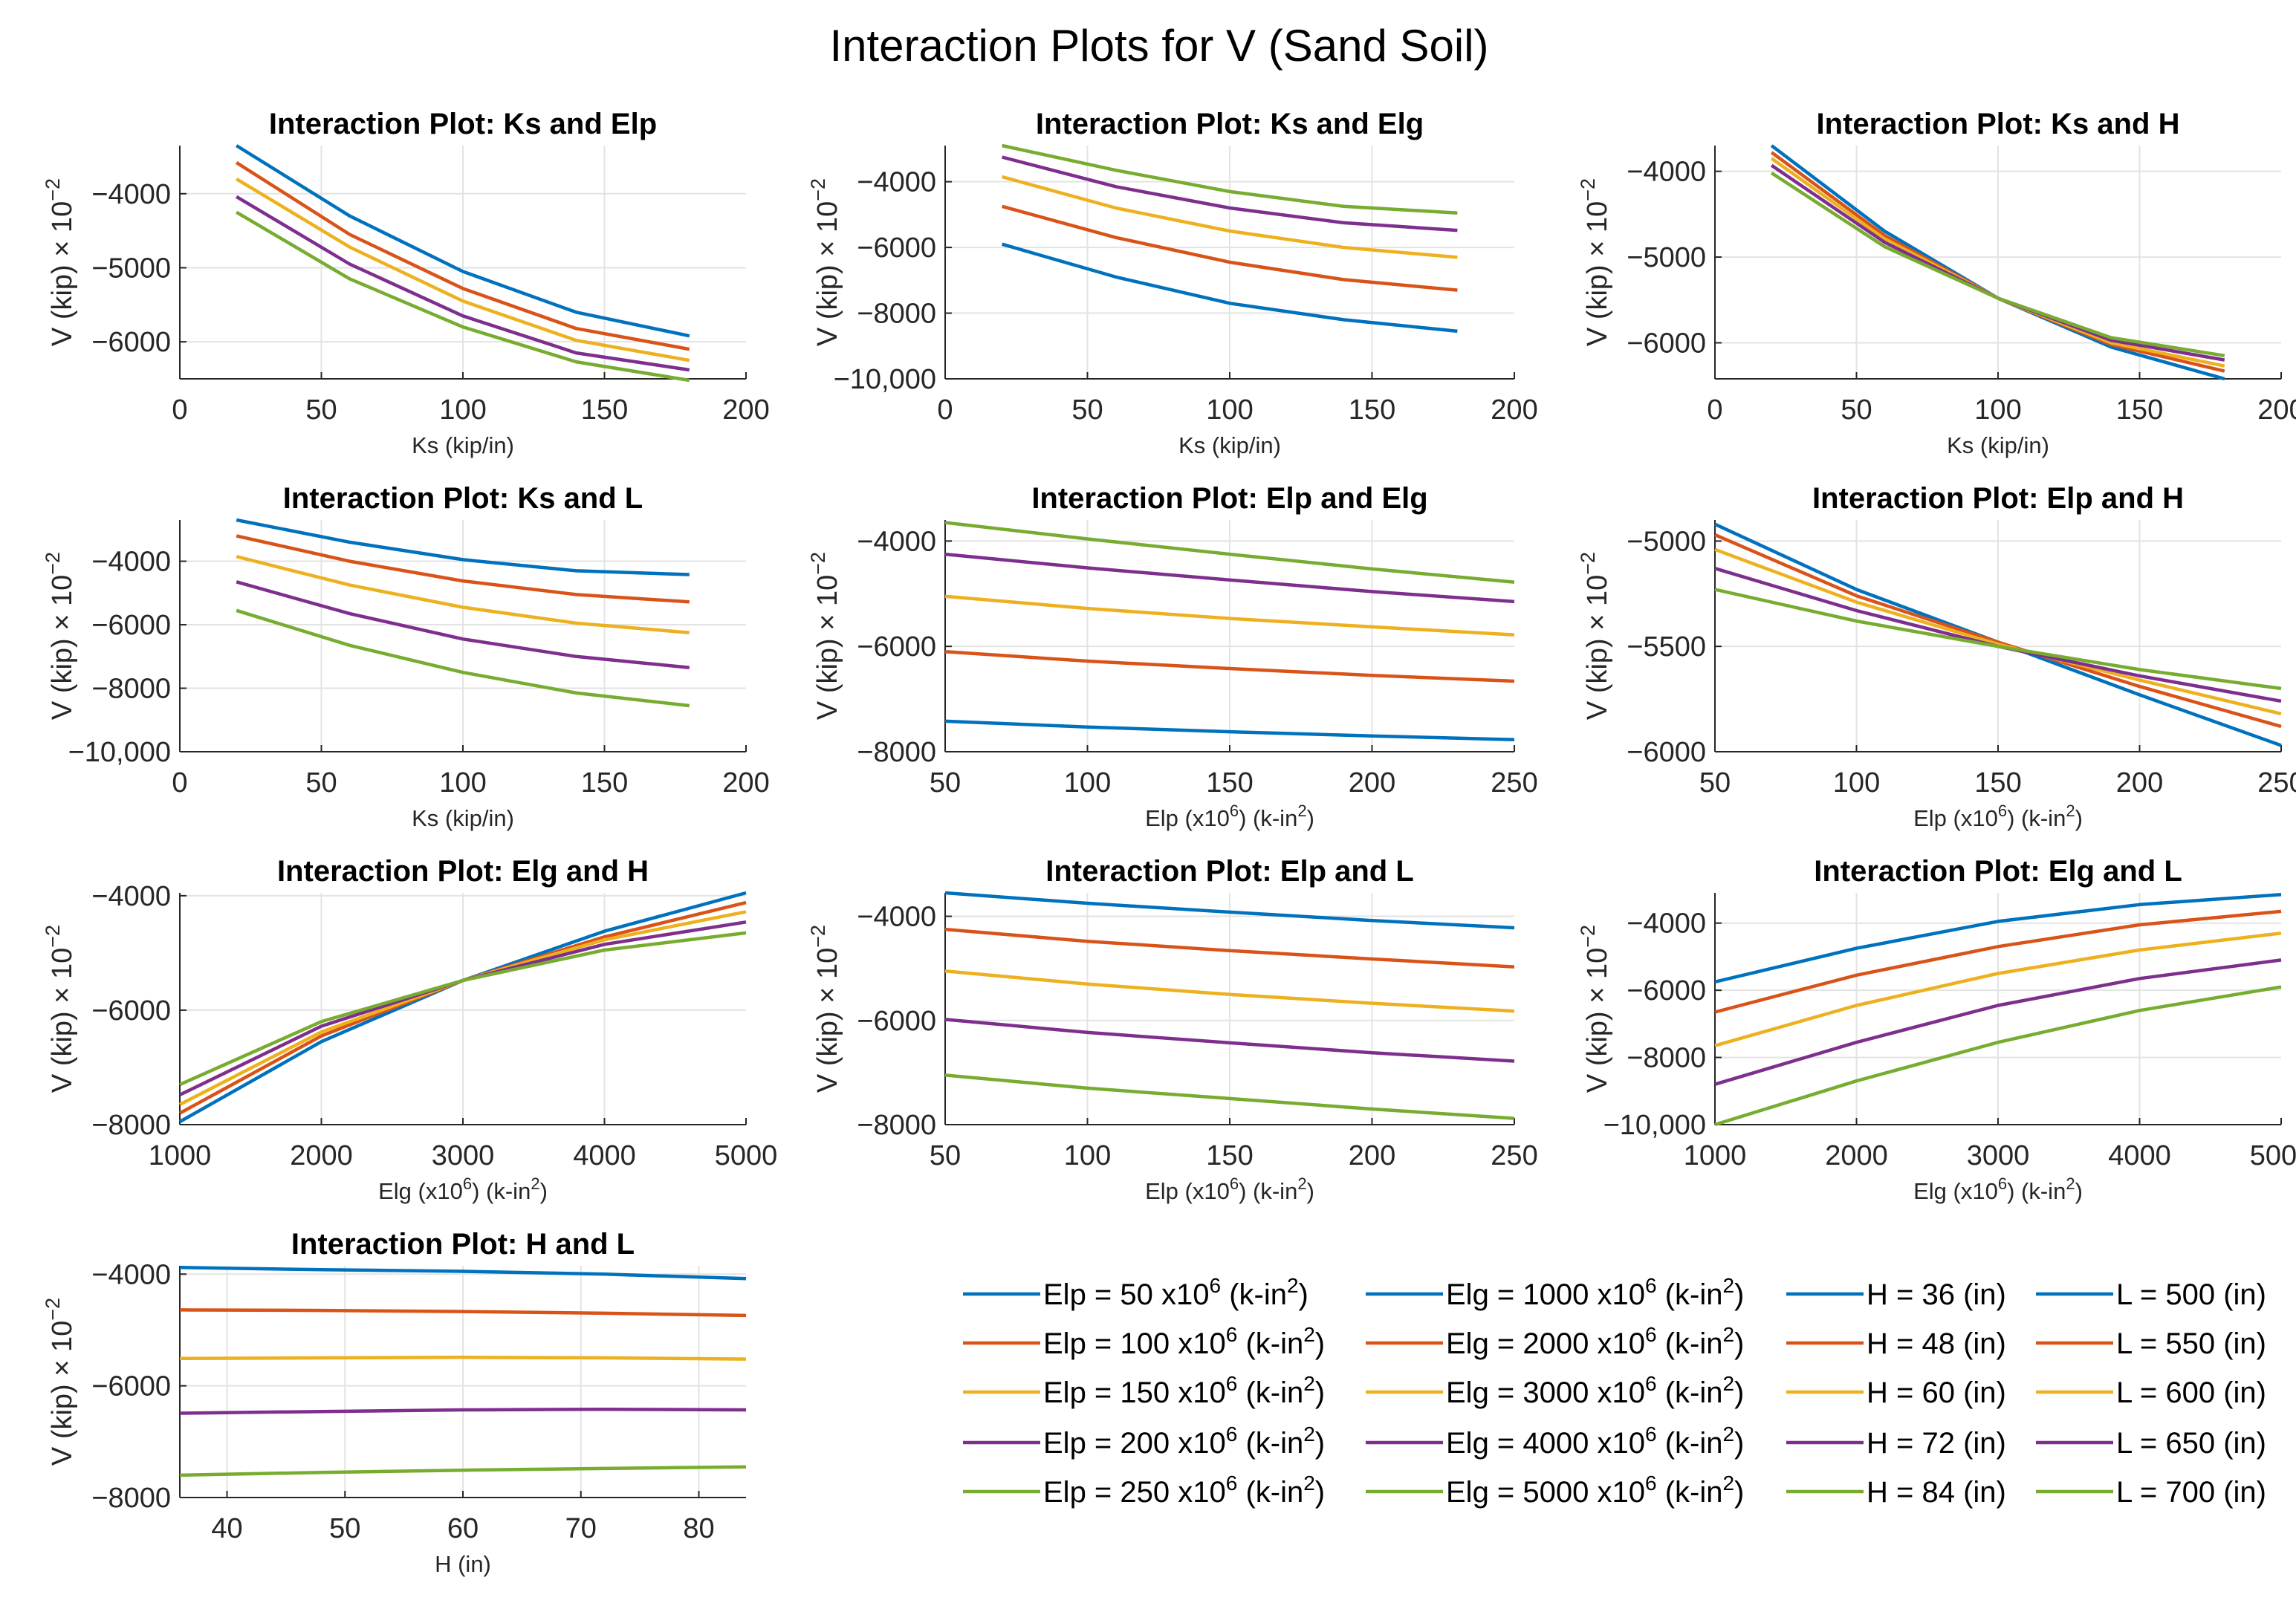  What do you see at coordinates (1937, 1294) in the screenshot?
I see `legend-label: H = 36 (in)` at bounding box center [1937, 1294].